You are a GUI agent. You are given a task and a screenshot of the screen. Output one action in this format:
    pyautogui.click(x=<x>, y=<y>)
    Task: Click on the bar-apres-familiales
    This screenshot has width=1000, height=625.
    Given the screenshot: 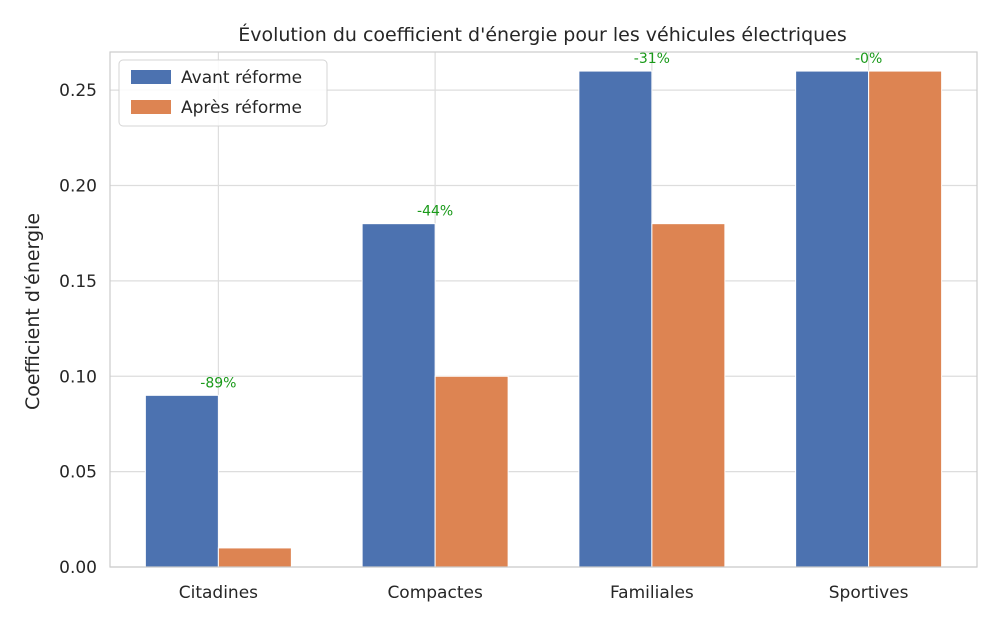 What is the action you would take?
    pyautogui.click(x=688, y=395)
    